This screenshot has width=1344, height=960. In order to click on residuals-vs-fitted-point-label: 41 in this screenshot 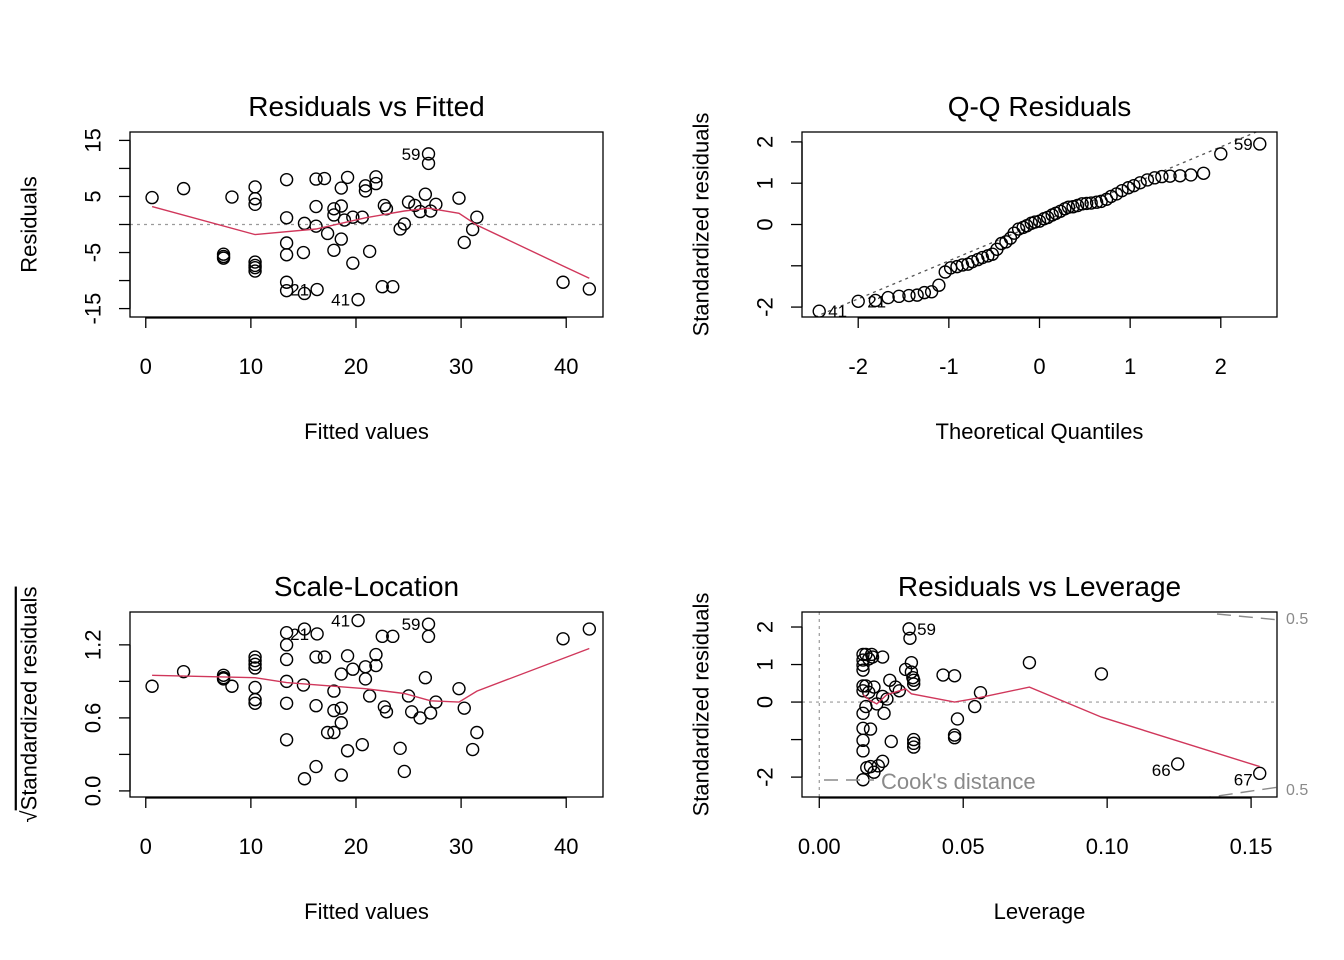, I will do `click(340, 300)`.